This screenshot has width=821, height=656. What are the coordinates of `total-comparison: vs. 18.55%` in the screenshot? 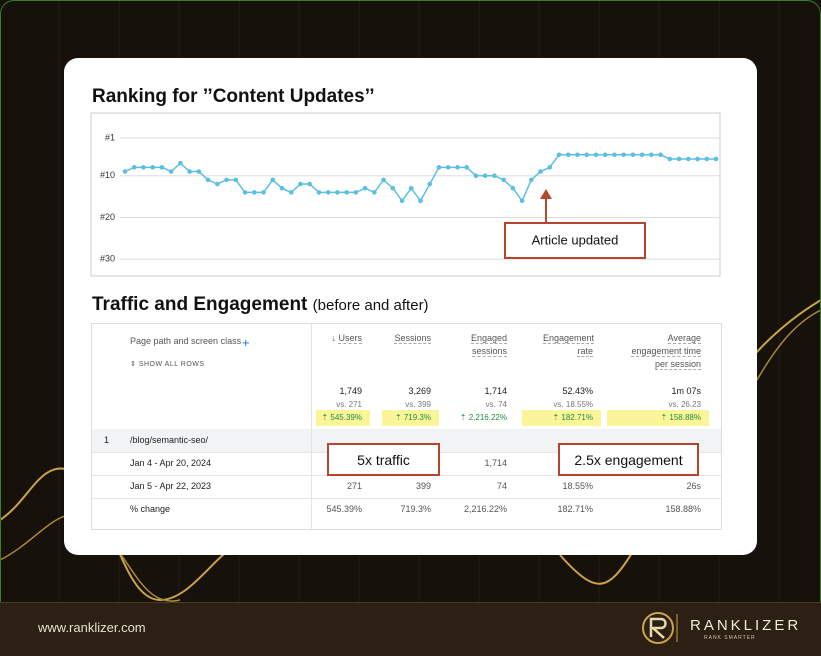 It's located at (573, 404).